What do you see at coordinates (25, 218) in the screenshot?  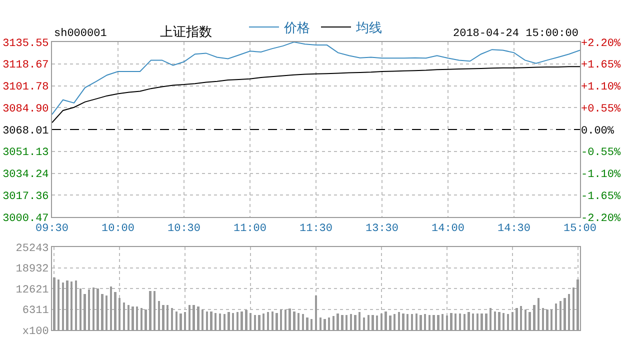 I see `y-tick-label: 3000.47` at bounding box center [25, 218].